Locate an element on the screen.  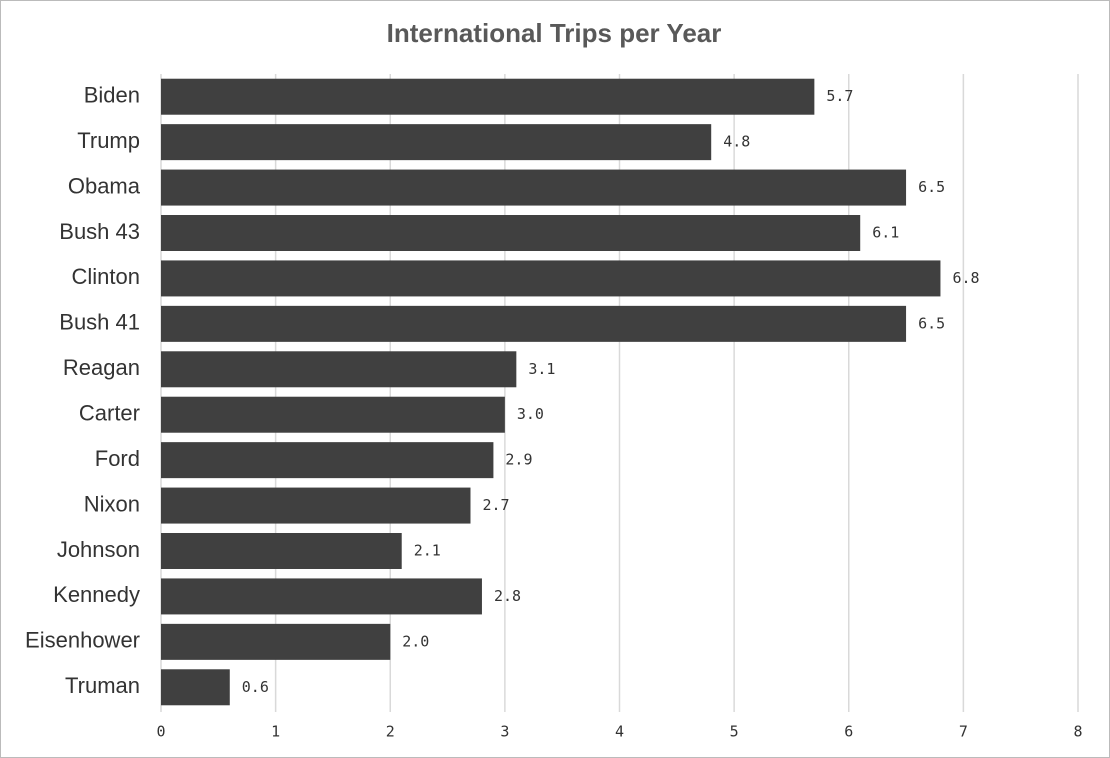
y-tick-label: Reagan is located at coordinates (101, 367).